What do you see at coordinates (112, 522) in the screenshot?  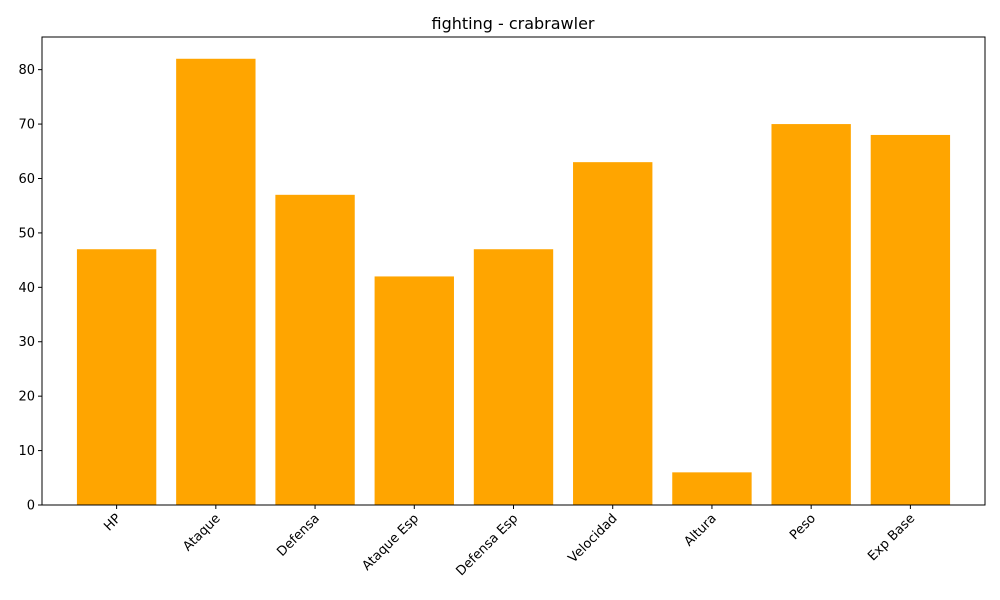 I see `x-tick-label: HP` at bounding box center [112, 522].